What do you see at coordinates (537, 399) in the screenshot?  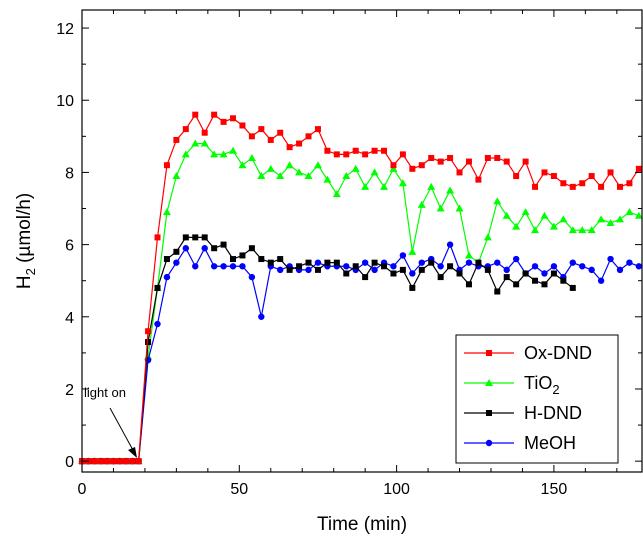 I see `legend-box` at bounding box center [537, 399].